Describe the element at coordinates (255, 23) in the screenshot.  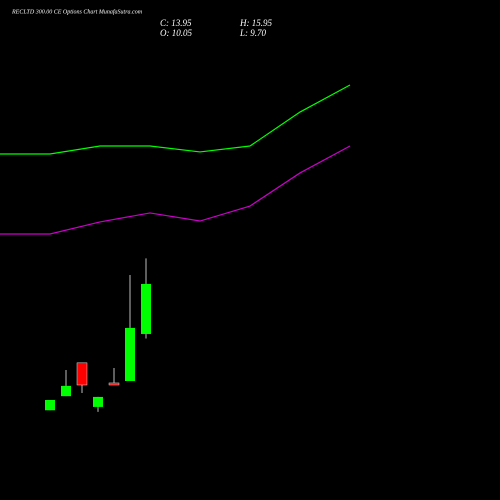
I see `high-text: H: 15.95` at that location.